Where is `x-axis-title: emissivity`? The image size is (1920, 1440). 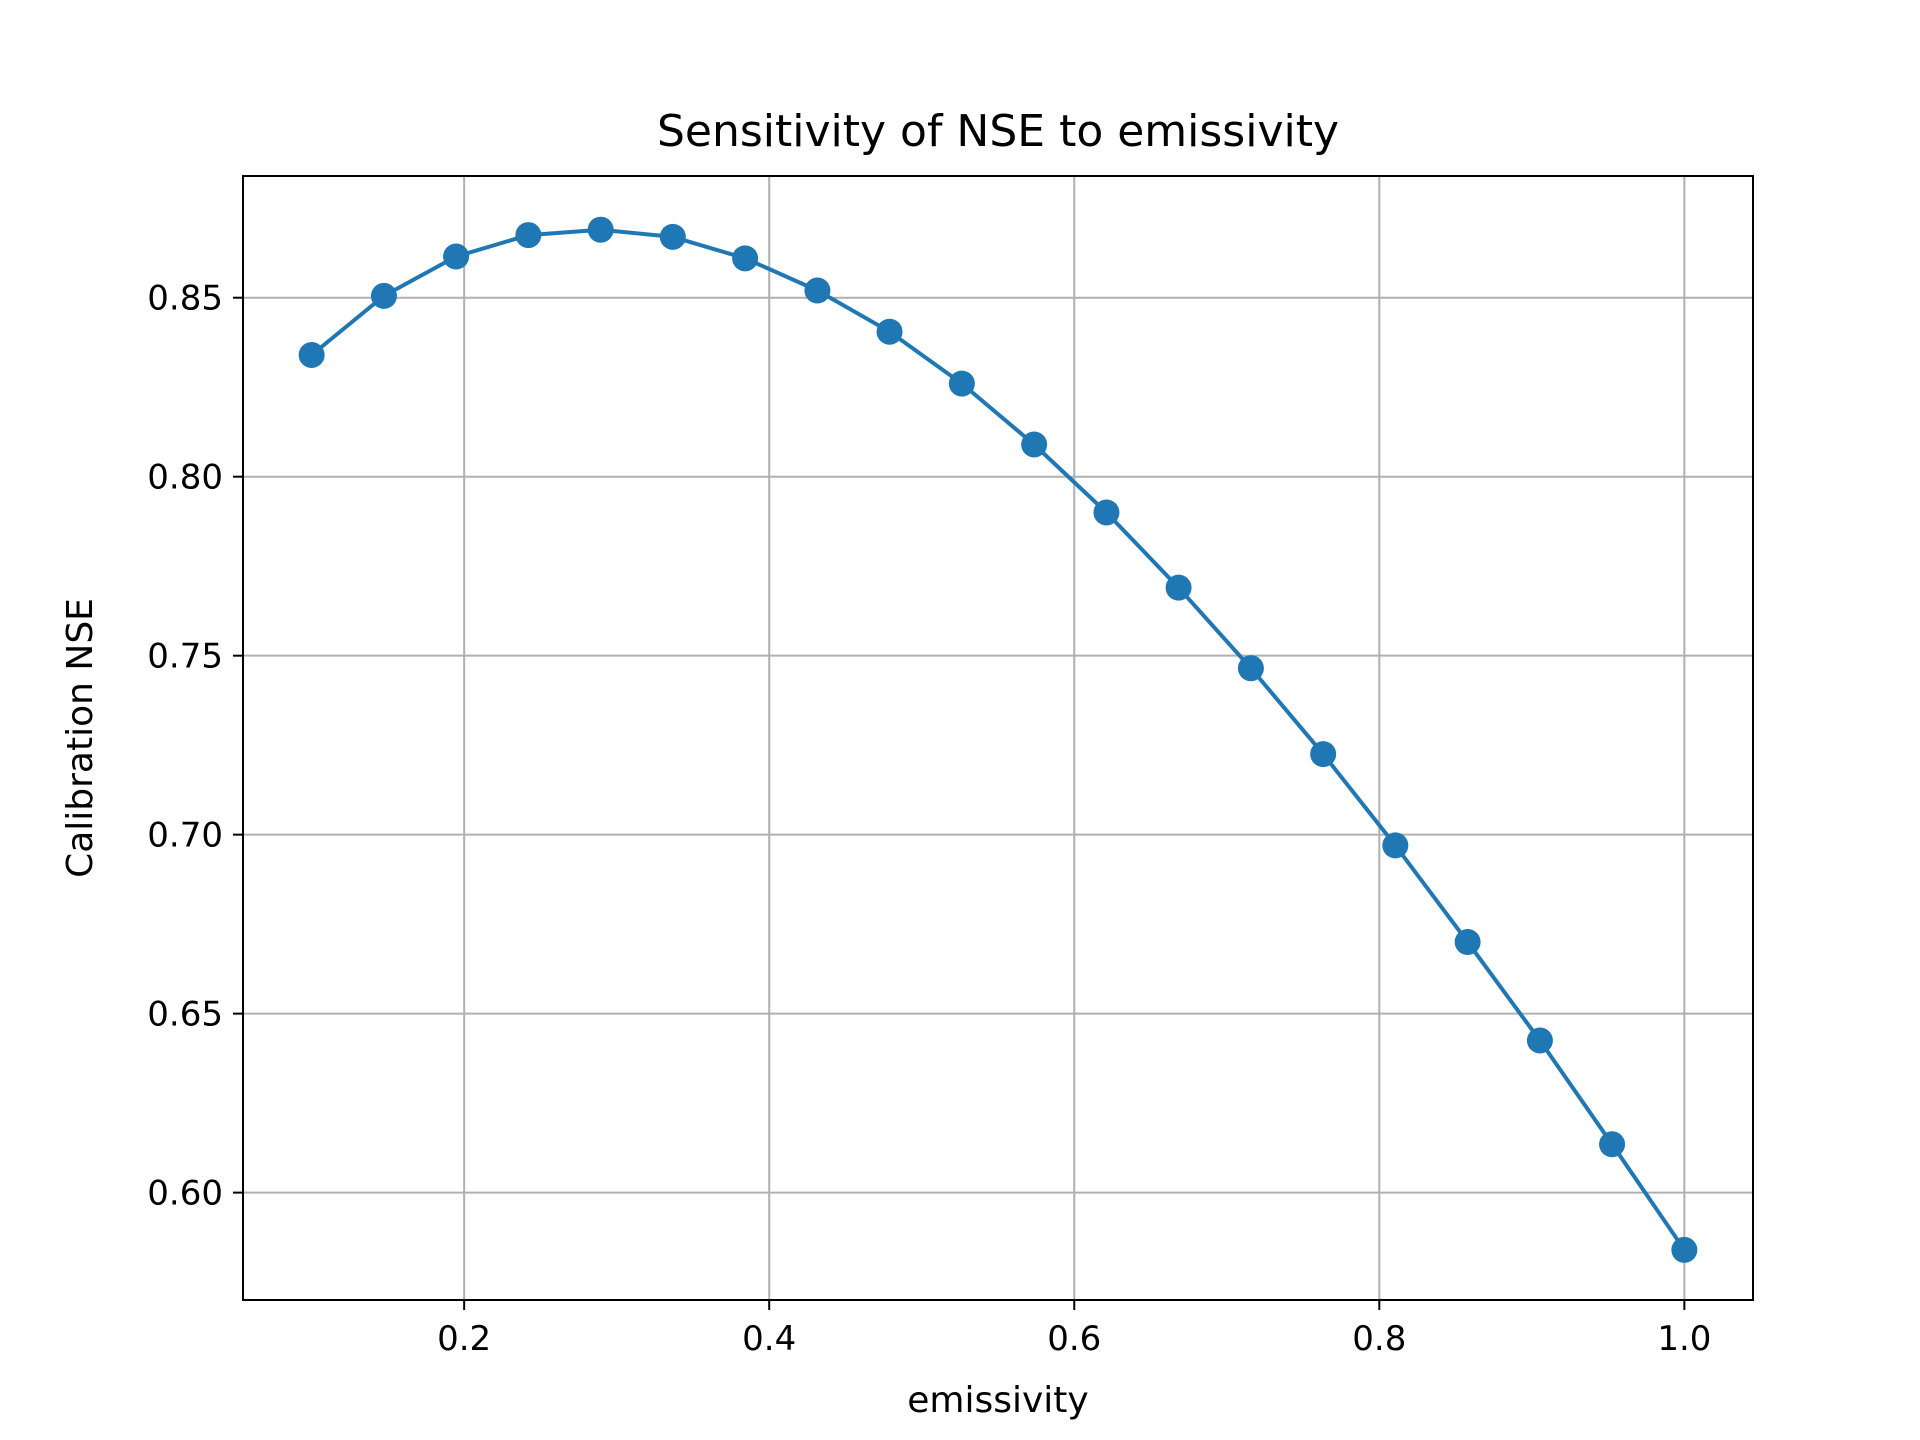 x-axis-title: emissivity is located at coordinates (997, 1400).